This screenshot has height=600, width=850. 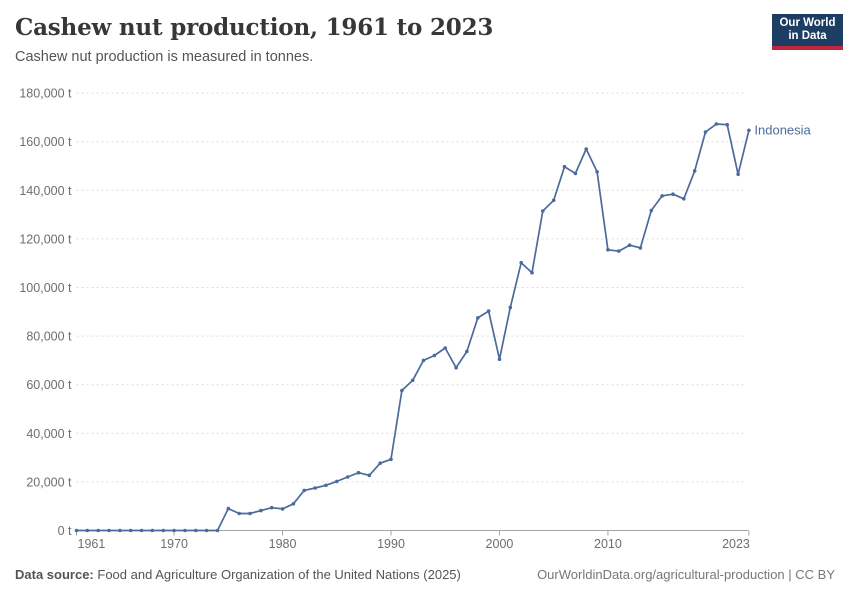 I want to click on y-axis-tick-label: 160,000 t, so click(x=45, y=142).